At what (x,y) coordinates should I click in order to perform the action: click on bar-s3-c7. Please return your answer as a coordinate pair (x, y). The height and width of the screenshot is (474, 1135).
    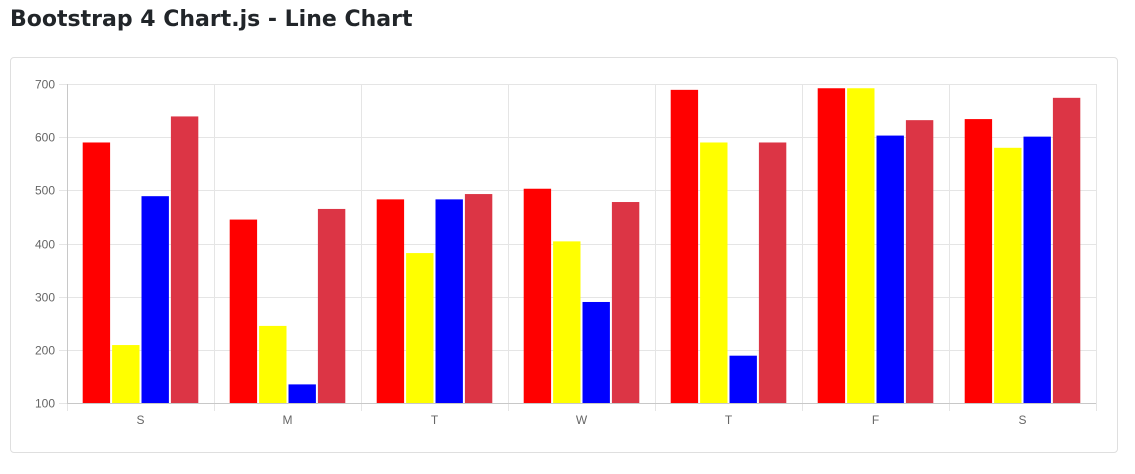
    Looking at the image, I should click on (1037, 269).